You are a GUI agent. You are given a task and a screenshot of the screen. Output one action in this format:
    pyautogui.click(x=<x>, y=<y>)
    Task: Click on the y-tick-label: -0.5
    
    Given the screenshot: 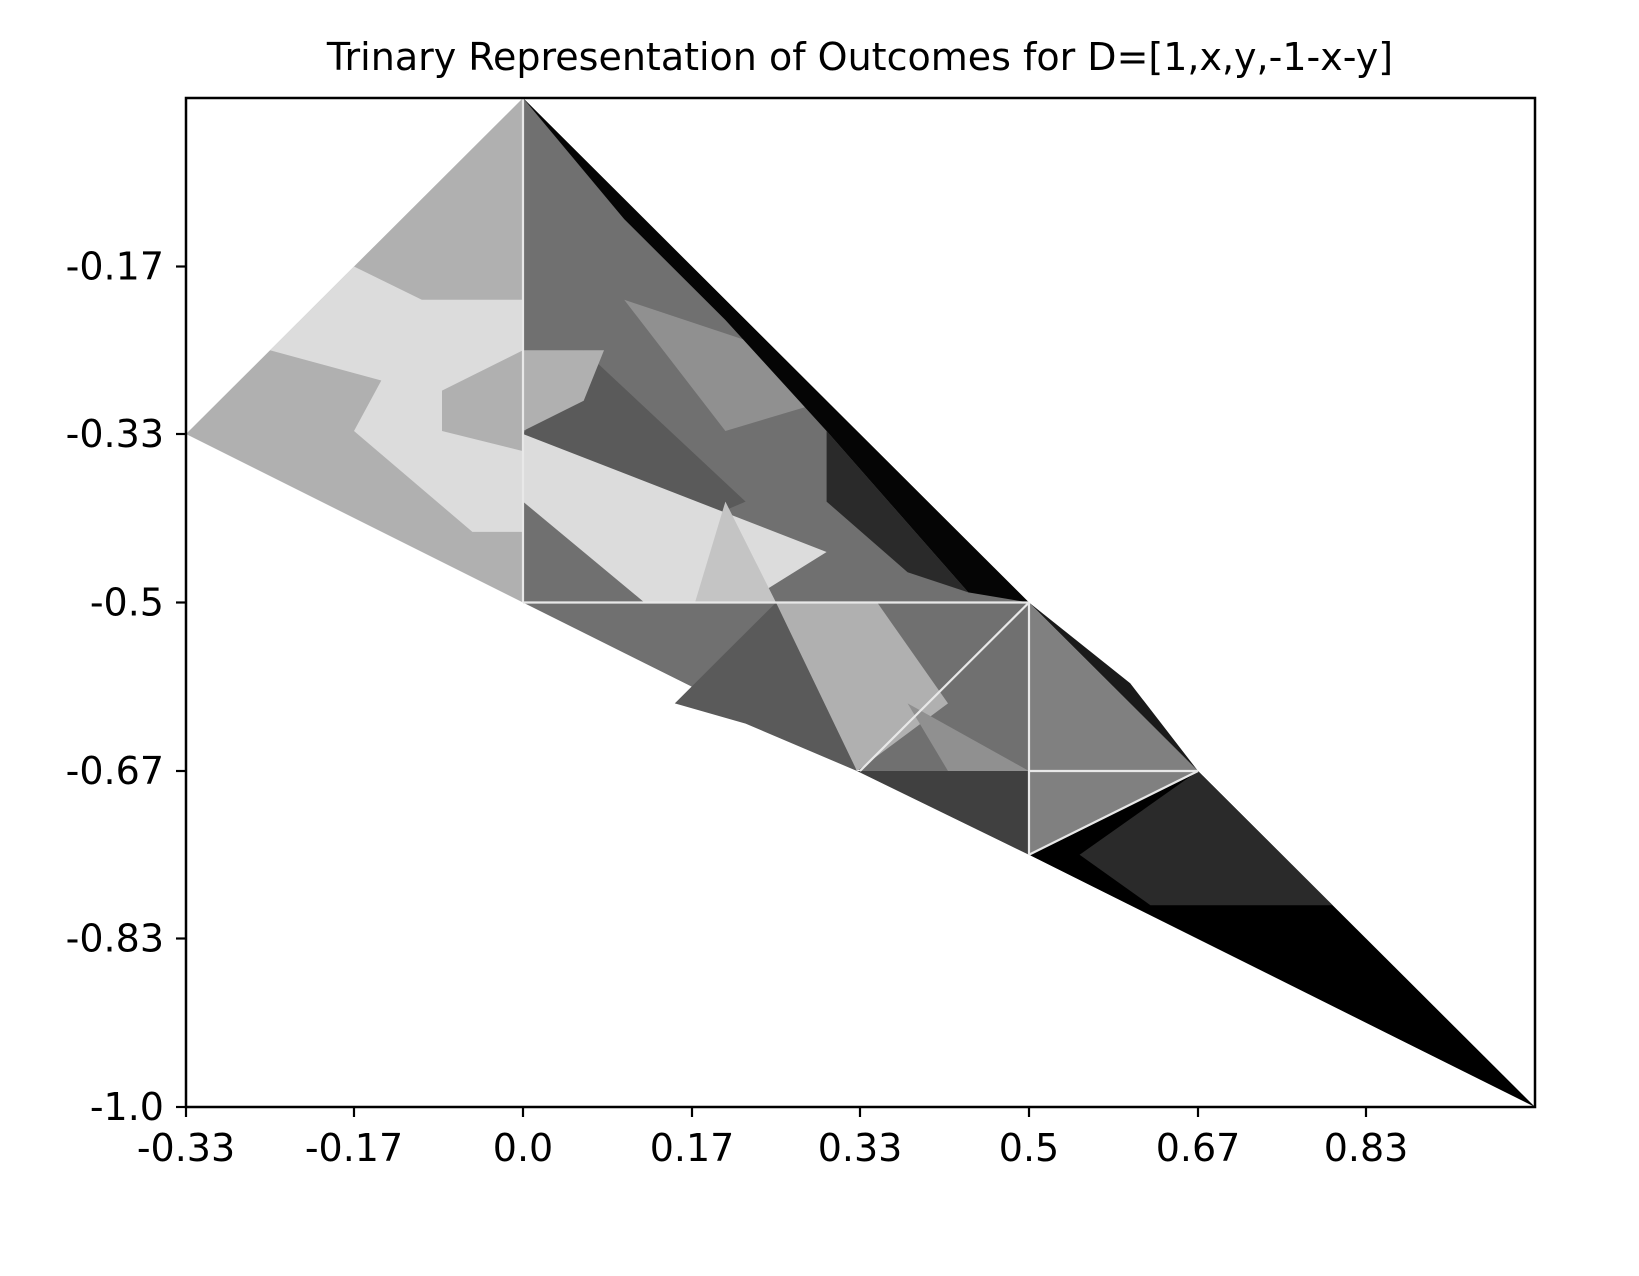 What is the action you would take?
    pyautogui.click(x=127, y=603)
    